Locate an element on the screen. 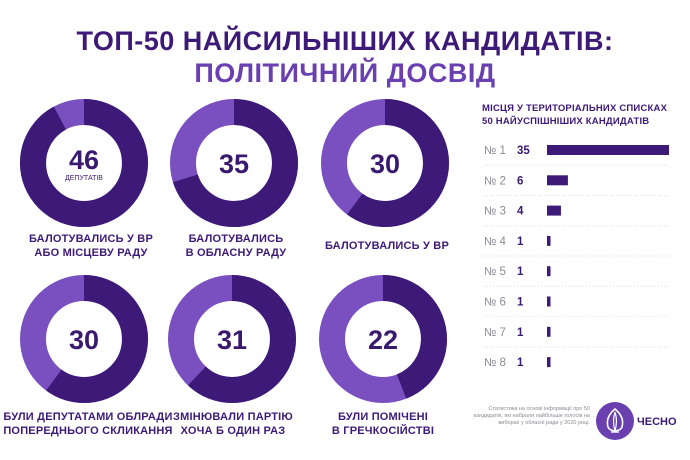 This screenshot has height=460, width=690. donut-2: 35 is located at coordinates (234, 163).